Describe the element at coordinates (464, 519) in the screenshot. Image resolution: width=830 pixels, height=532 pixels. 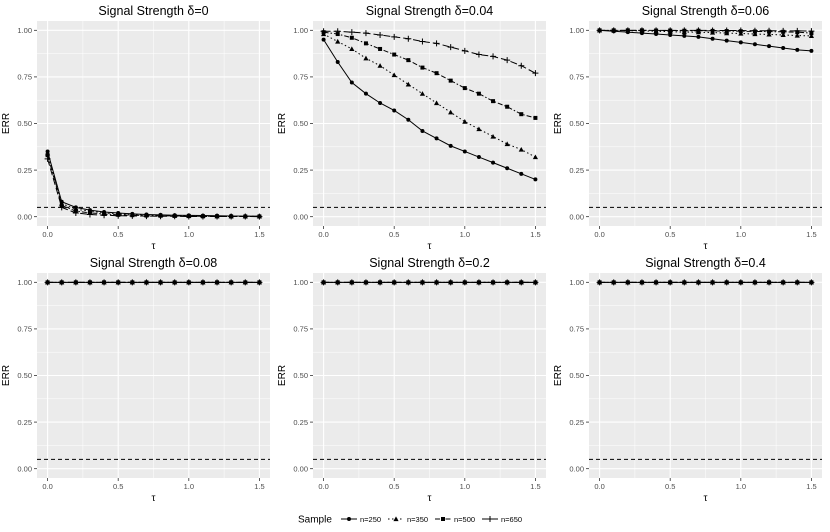
I see `legend-label: n=500` at that location.